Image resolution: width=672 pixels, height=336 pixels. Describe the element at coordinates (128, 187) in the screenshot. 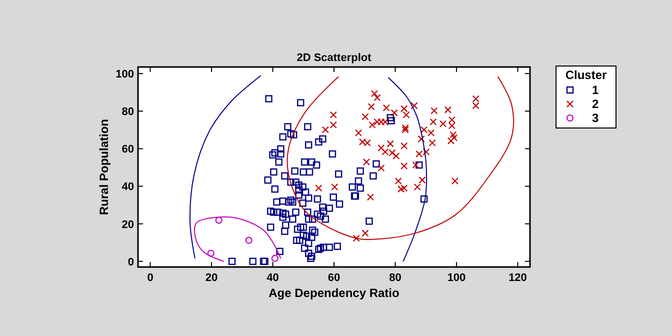

I see `y-tick-label: 40` at that location.